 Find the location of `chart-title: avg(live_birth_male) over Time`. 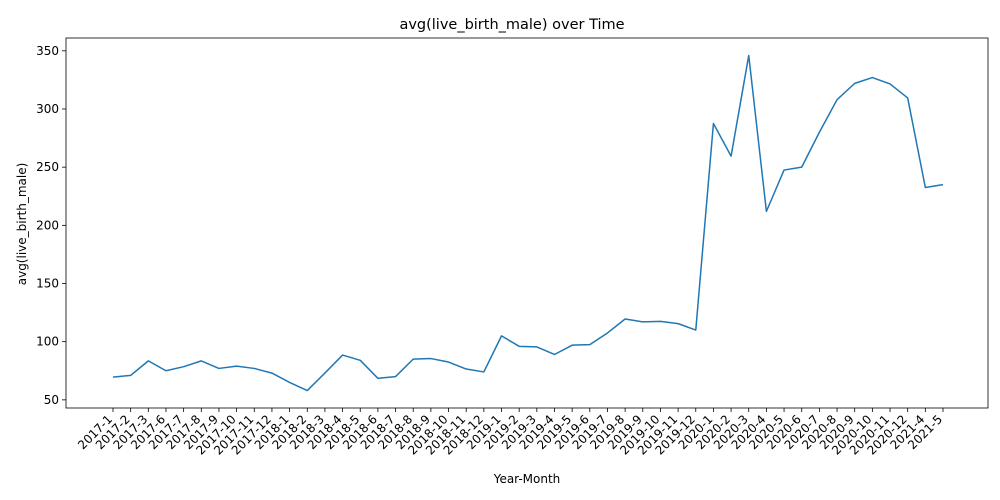

chart-title: avg(live_birth_male) over Time is located at coordinates (511, 25).